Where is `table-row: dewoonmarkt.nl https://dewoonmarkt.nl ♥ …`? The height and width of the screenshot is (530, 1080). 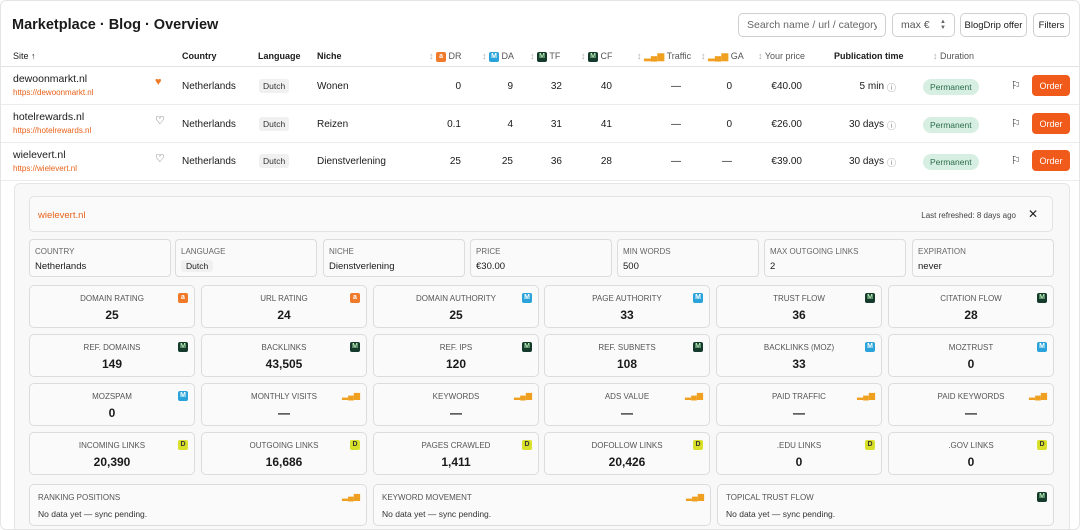 table-row: dewoonmarkt.nl https://dewoonmarkt.nl ♥ … is located at coordinates (540, 86).